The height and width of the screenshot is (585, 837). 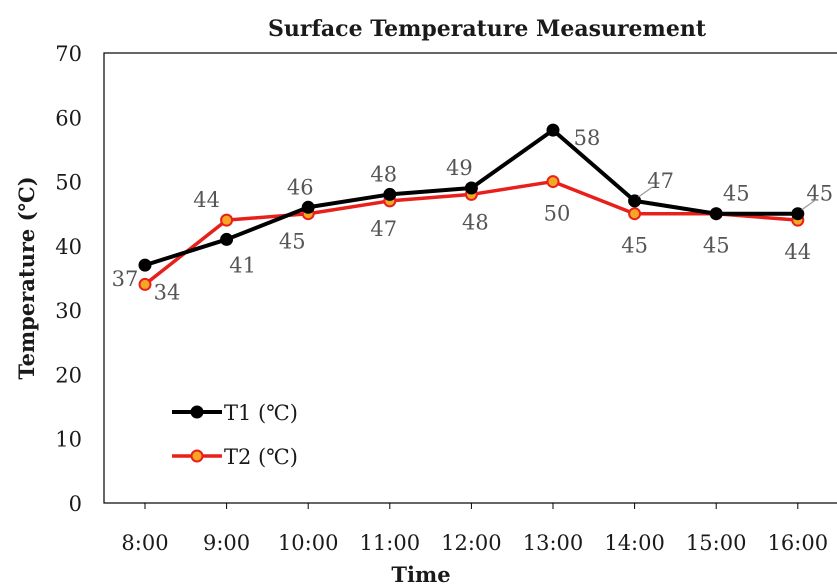 I want to click on series-1-data-label: 47, so click(x=660, y=181).